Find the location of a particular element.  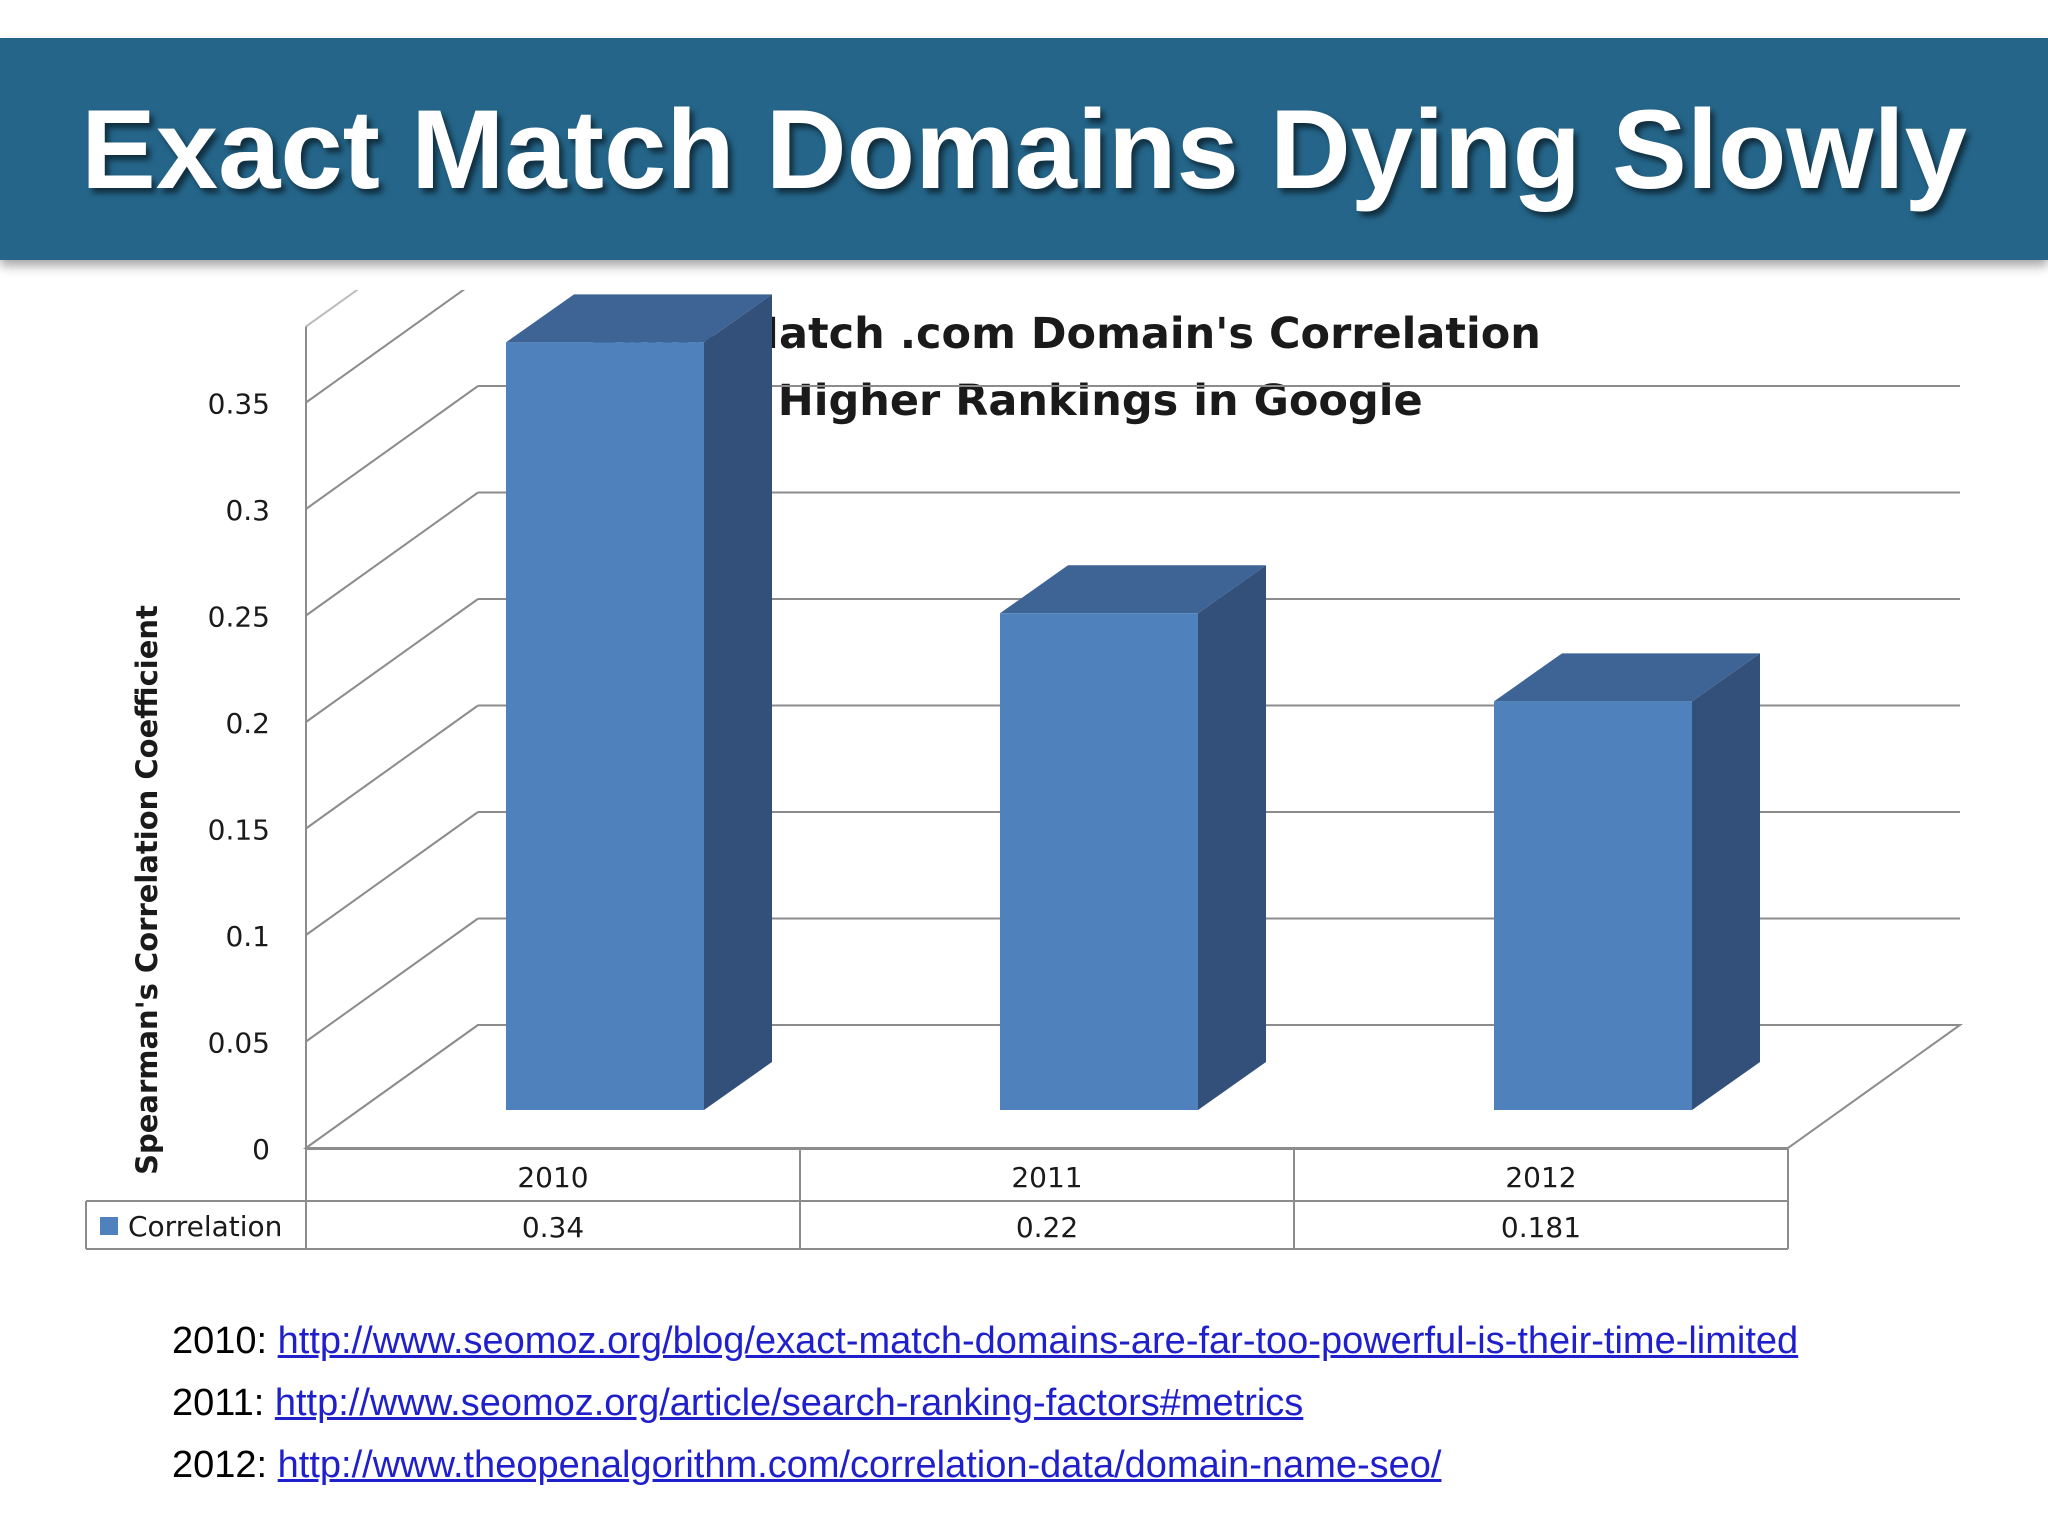

y-tick-label: 0.2 is located at coordinates (247, 723).